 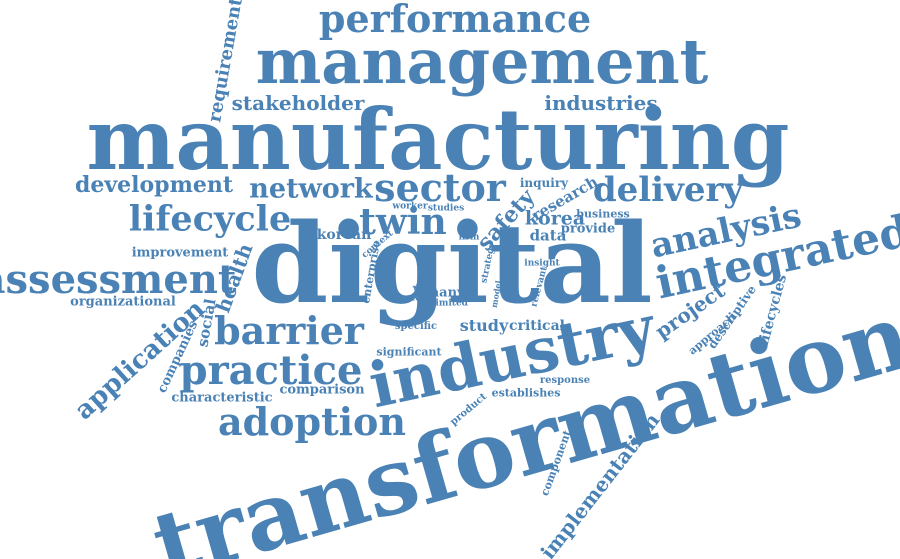 What do you see at coordinates (548, 235) in the screenshot?
I see `word-data: data` at bounding box center [548, 235].